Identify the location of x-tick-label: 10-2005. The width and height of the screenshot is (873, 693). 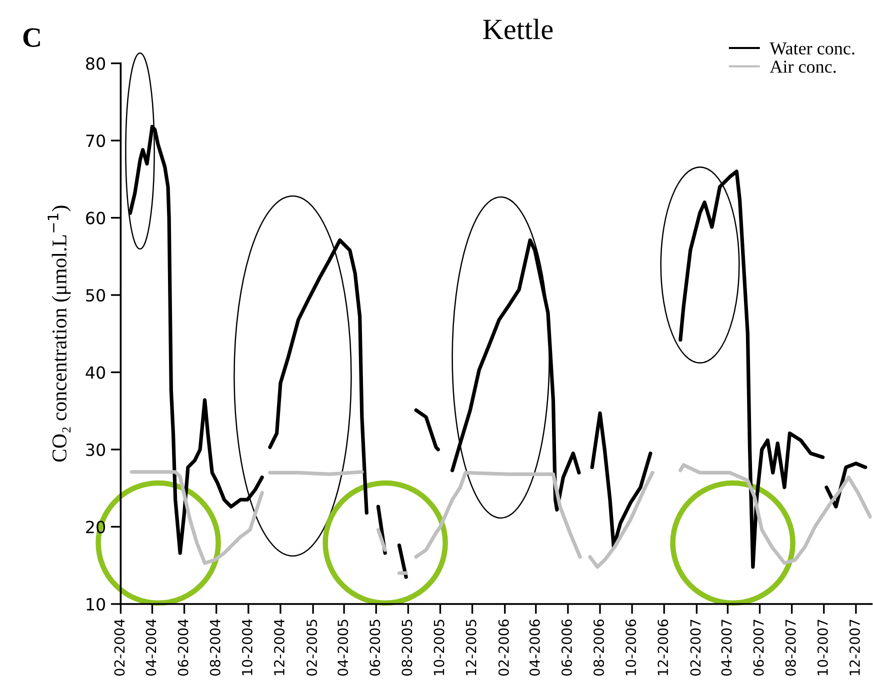
(439, 648).